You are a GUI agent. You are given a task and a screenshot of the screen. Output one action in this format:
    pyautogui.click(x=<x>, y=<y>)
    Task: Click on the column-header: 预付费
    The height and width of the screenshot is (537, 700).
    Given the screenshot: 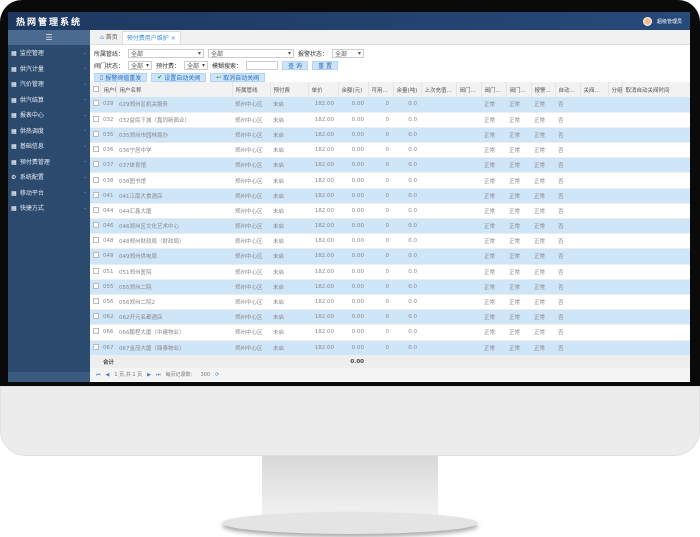 What is the action you would take?
    pyautogui.click(x=289, y=89)
    